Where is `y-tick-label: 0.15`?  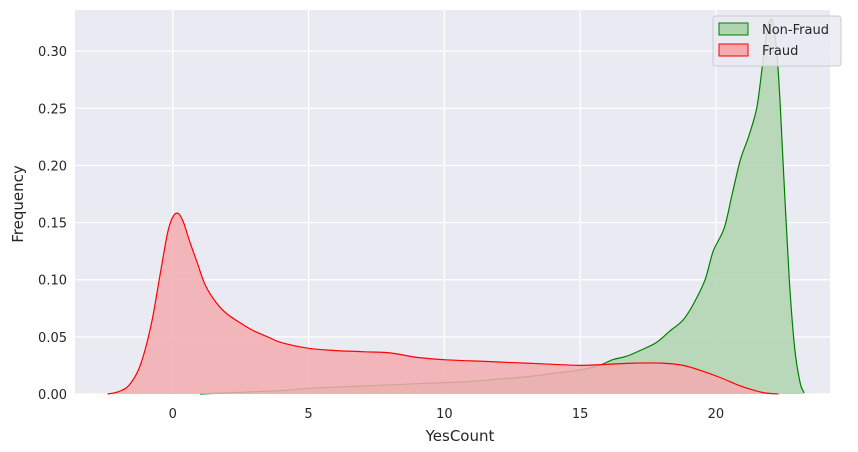
y-tick-label: 0.15 is located at coordinates (52, 224).